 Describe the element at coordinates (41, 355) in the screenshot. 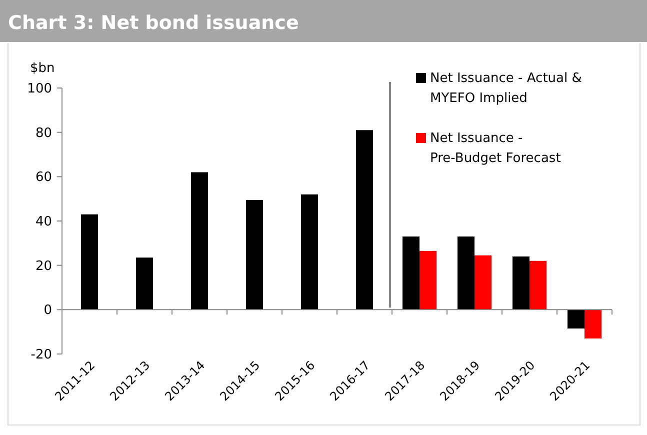

I see `y-tick-label: -20` at that location.